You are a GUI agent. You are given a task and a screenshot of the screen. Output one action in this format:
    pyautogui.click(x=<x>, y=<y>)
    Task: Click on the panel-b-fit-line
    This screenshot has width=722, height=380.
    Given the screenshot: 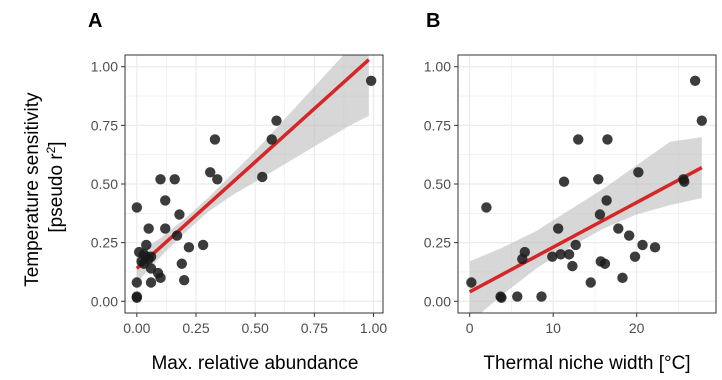 What is the action you would take?
    pyautogui.click(x=585, y=230)
    